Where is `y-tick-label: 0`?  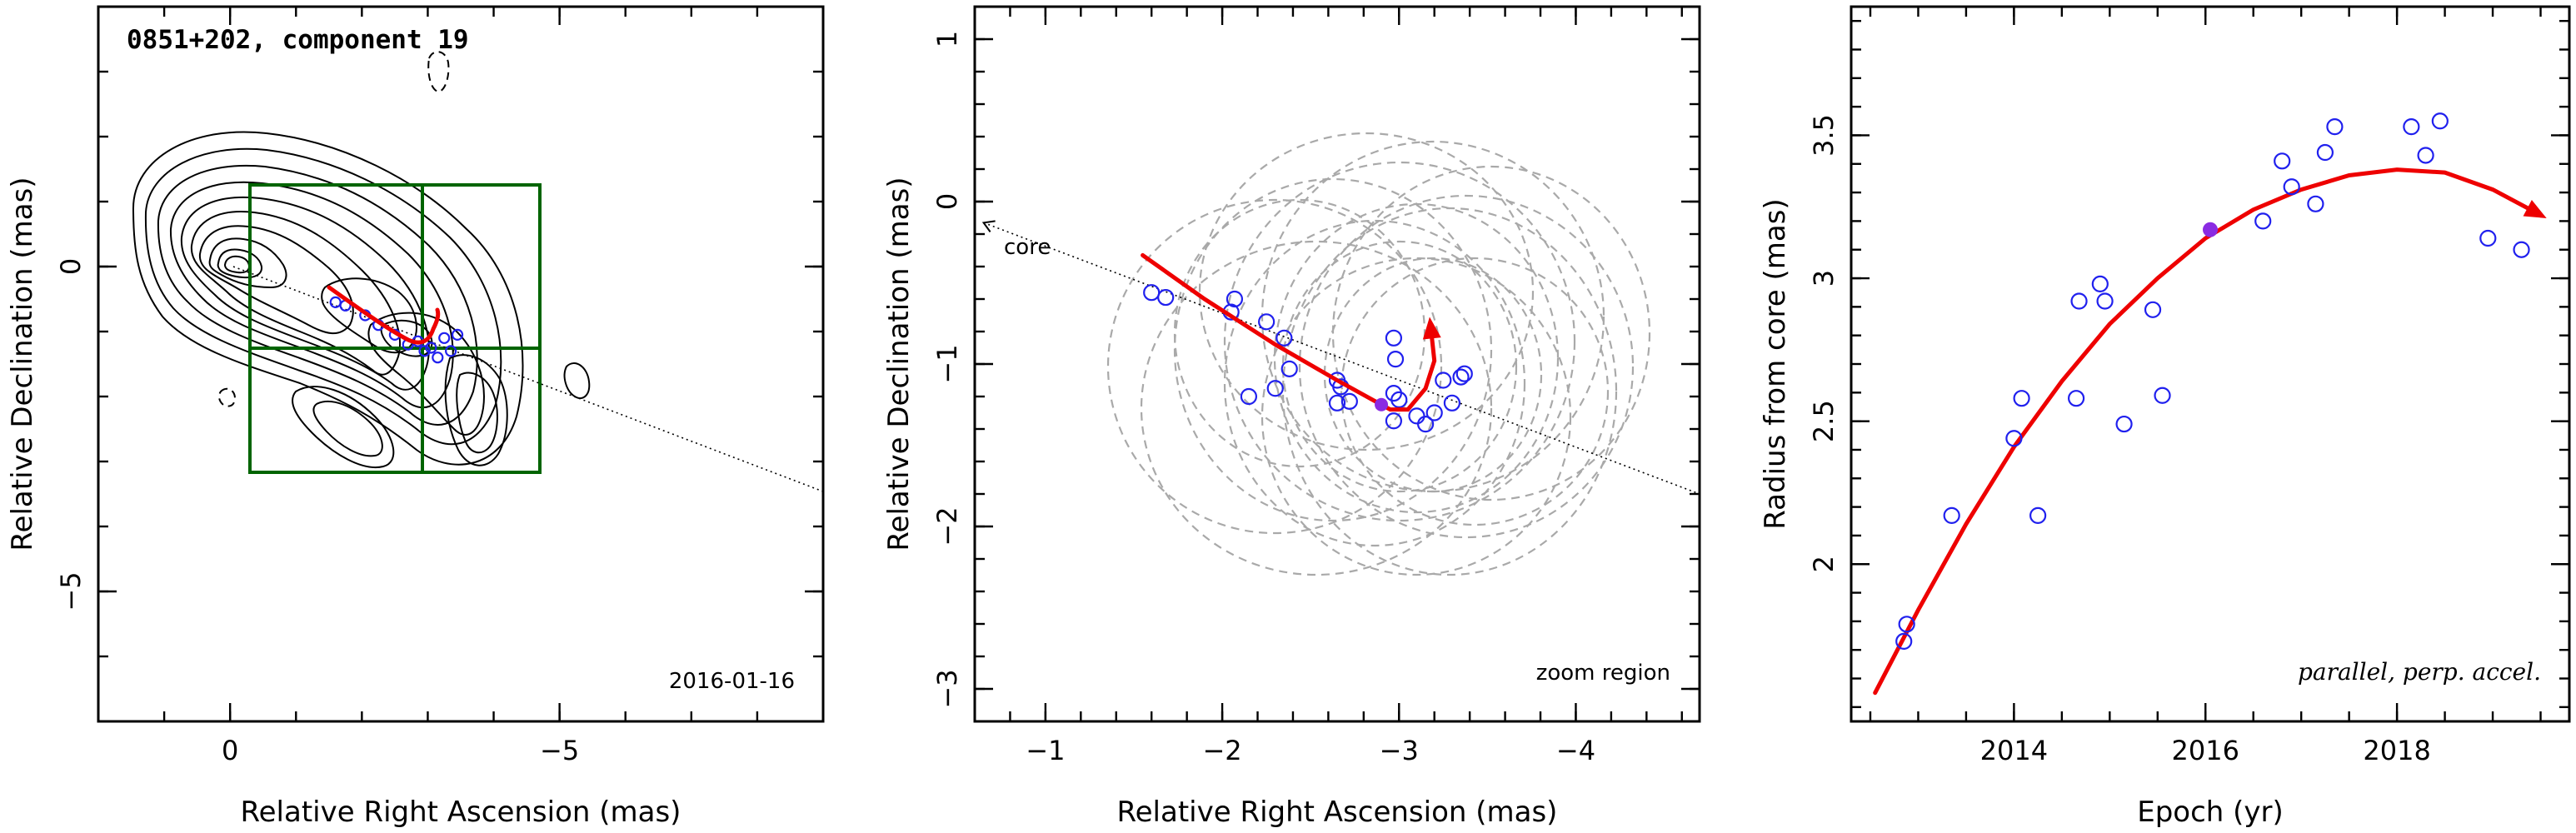 y-tick-label: 0 is located at coordinates (947, 201).